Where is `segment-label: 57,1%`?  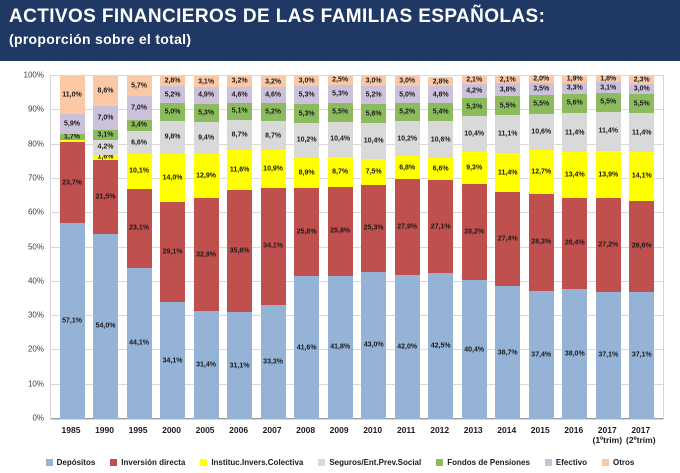 segment-label: 57,1% is located at coordinates (72, 321).